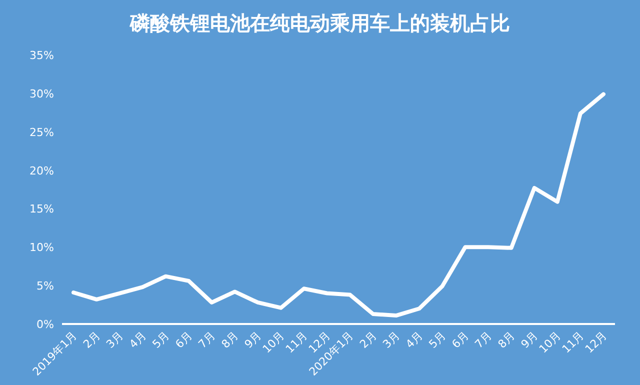  I want to click on y-tick-label: 10%, so click(42, 247).